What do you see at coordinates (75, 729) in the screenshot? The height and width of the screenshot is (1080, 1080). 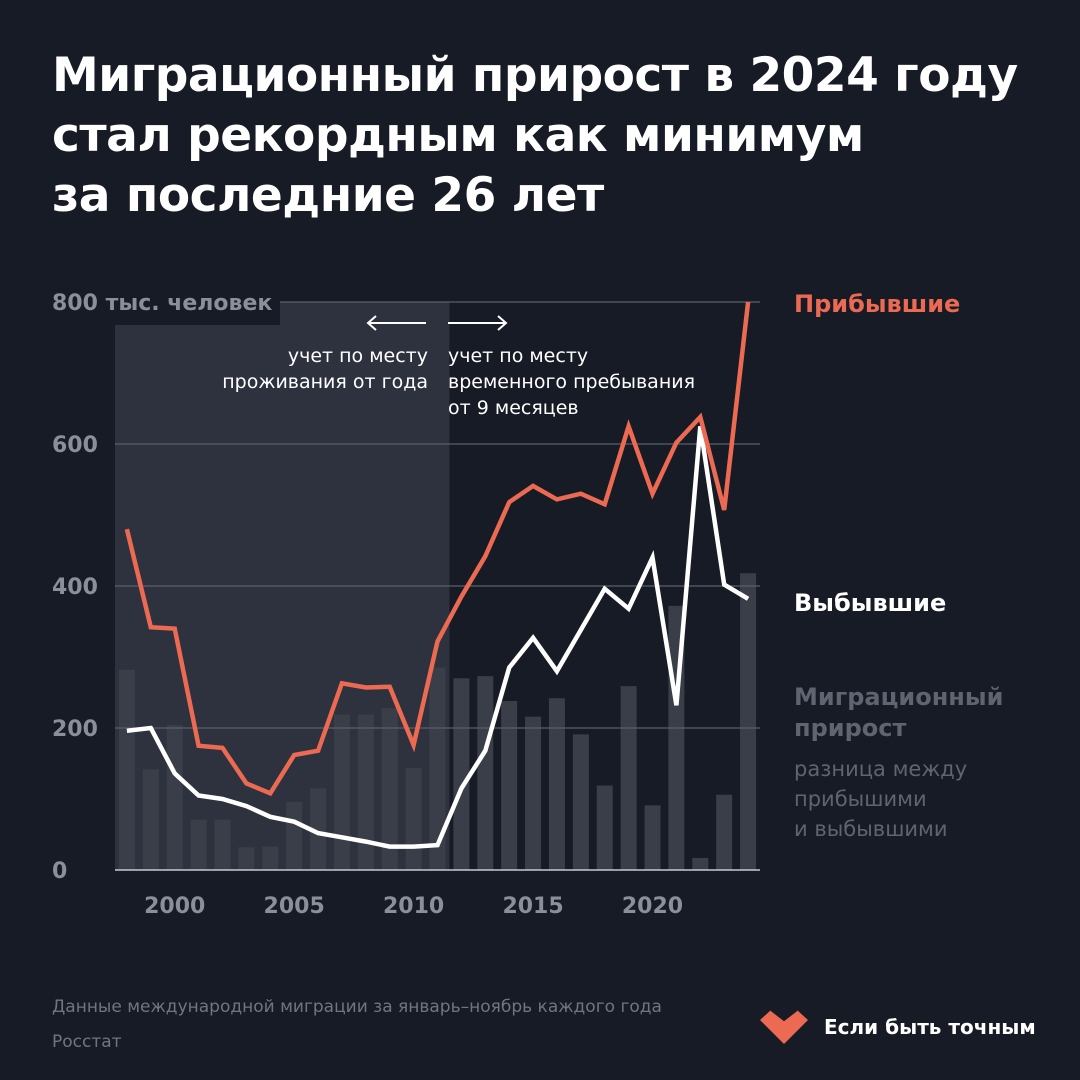 I see `y-tick-label-200: 200` at bounding box center [75, 729].